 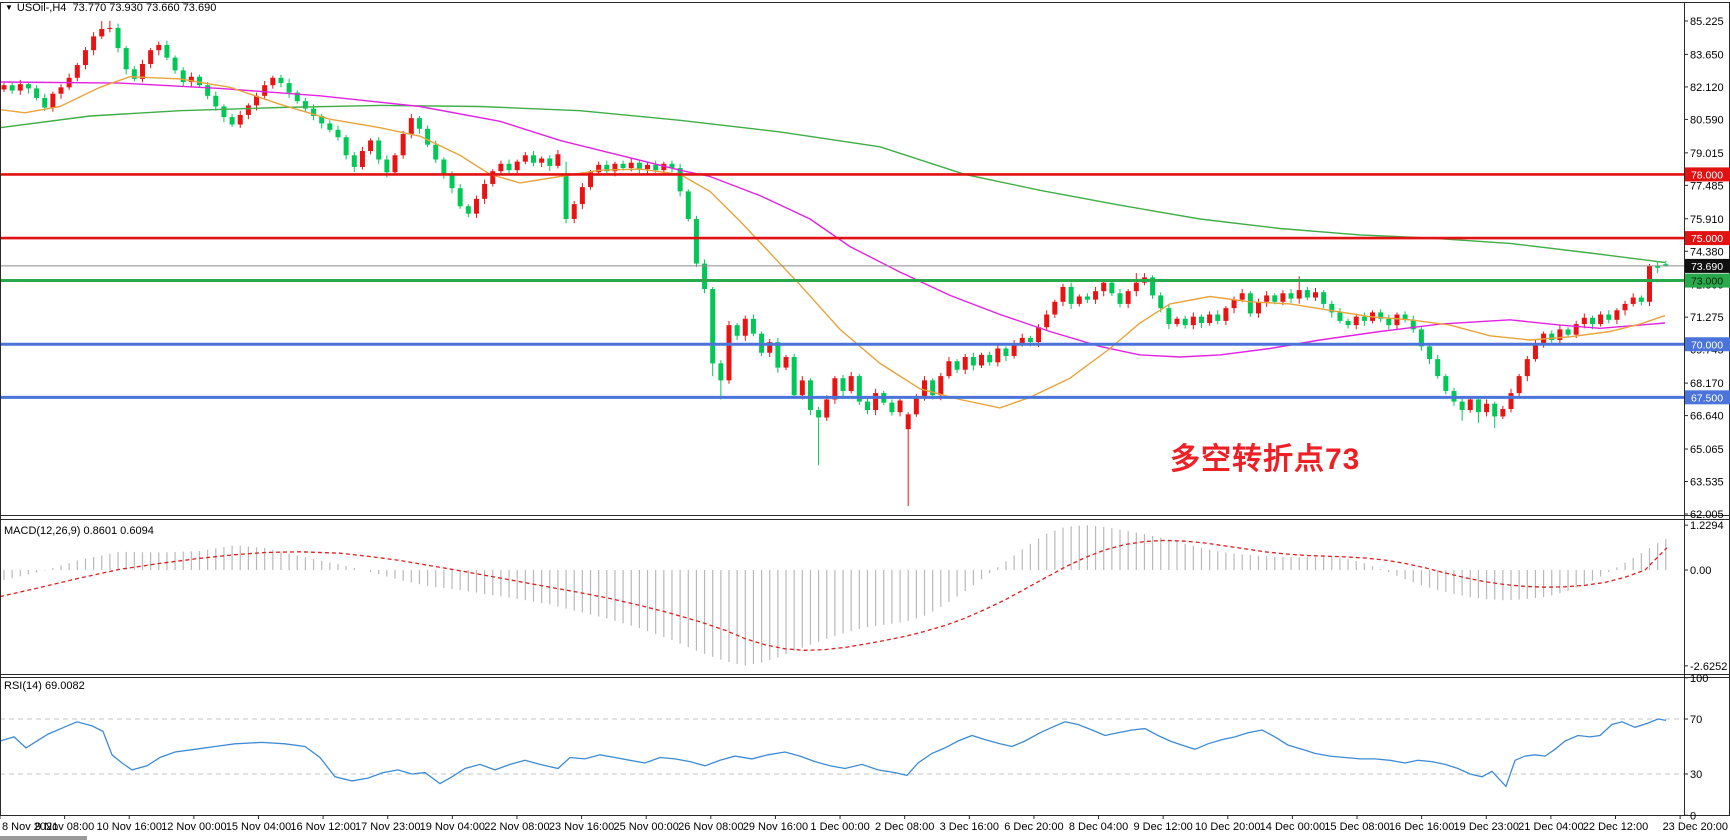 What do you see at coordinates (41, 8) in the screenshot?
I see `symbol-period-label: USOil-,H4` at bounding box center [41, 8].